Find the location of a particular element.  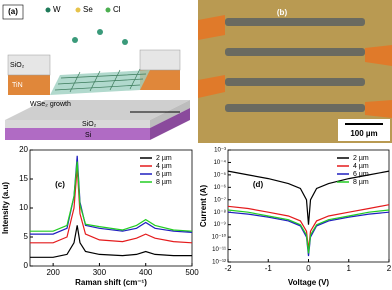

x-tick-label: 200 is located at coordinates (53, 272).